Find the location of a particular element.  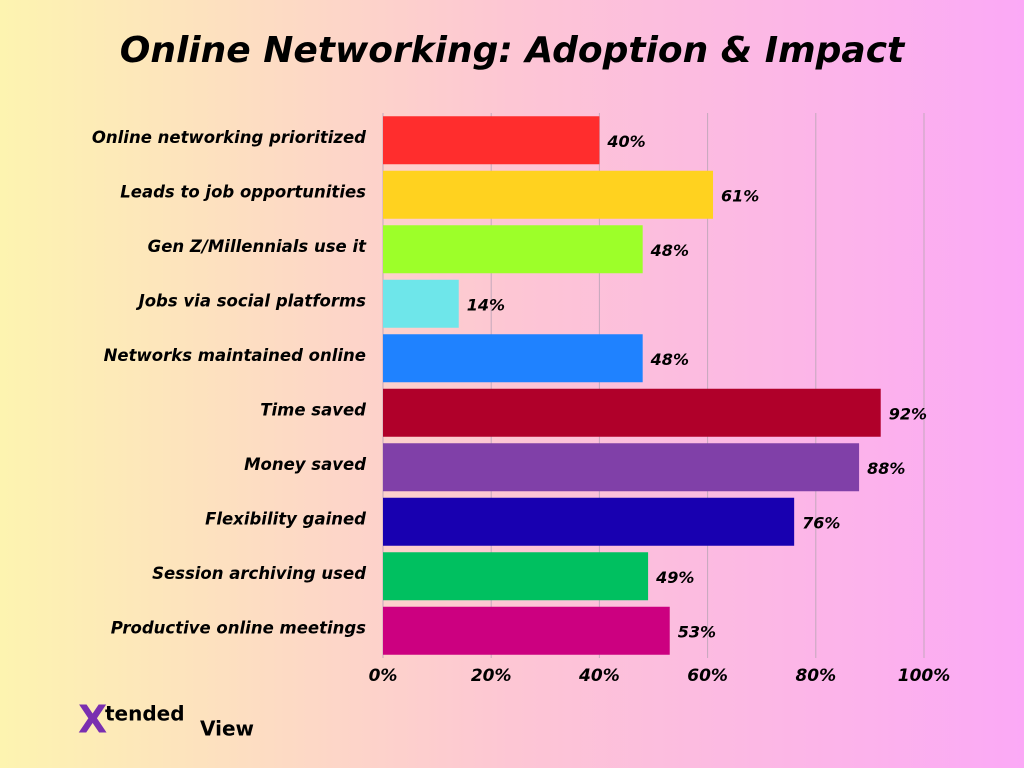

value-label: 92% is located at coordinates (908, 413).